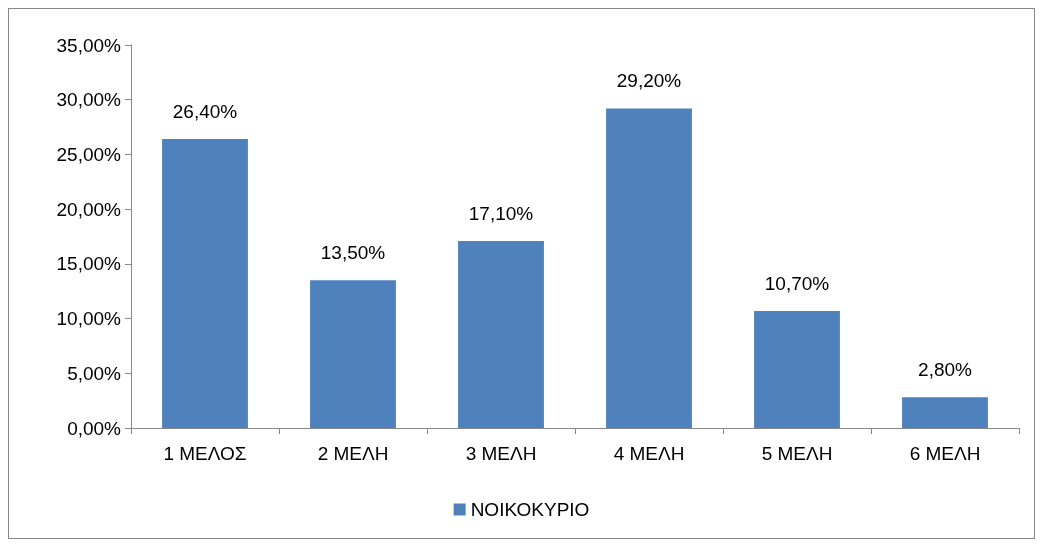 The width and height of the screenshot is (1045, 549). I want to click on y-tick-label: 30,00%, so click(89, 100).